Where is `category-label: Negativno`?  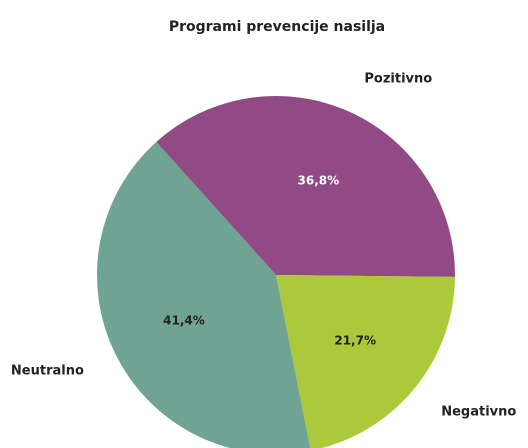 category-label: Negativno is located at coordinates (478, 412).